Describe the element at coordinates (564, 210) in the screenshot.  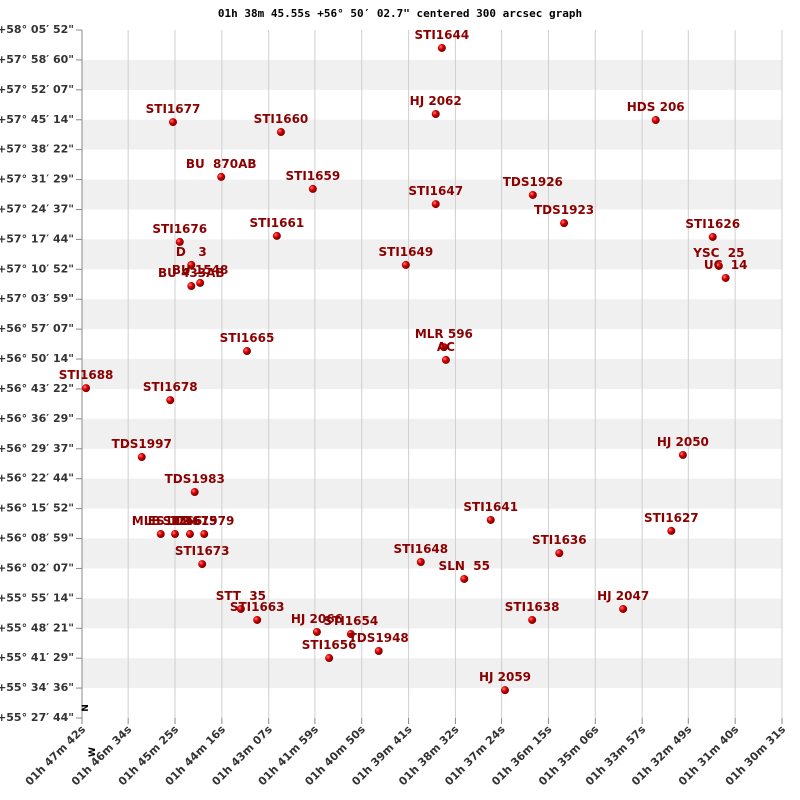
I see `star-label: TDS1923` at that location.